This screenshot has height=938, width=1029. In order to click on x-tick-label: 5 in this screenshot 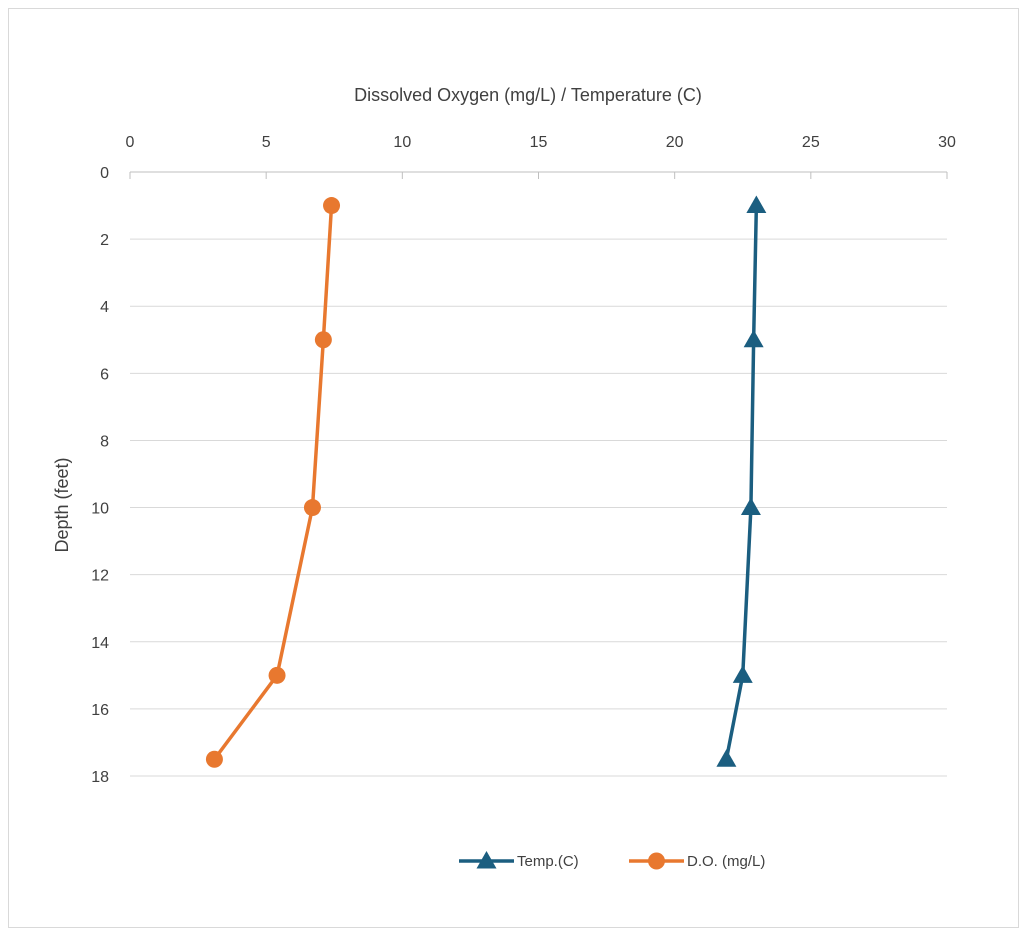, I will do `click(266, 142)`.